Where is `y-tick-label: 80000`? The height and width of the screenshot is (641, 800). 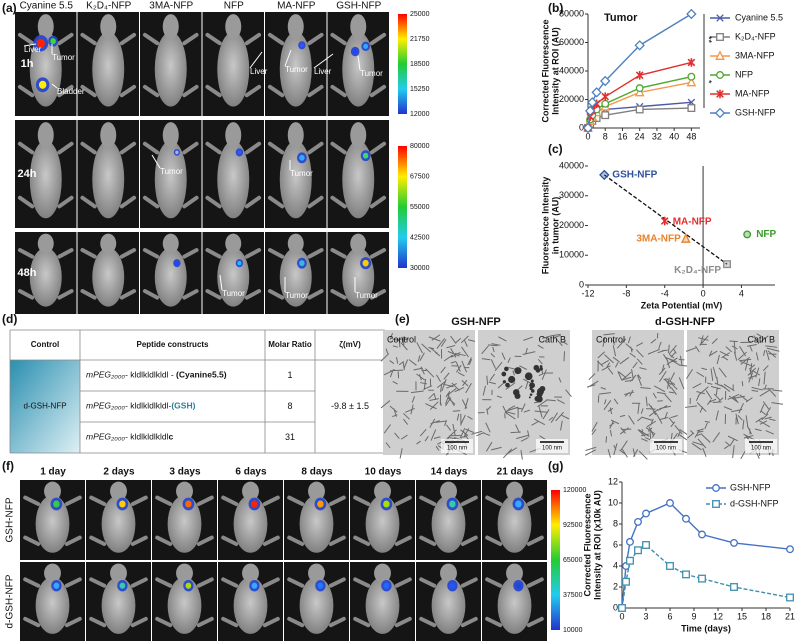
y-tick-label: 80000 is located at coordinates (571, 13).